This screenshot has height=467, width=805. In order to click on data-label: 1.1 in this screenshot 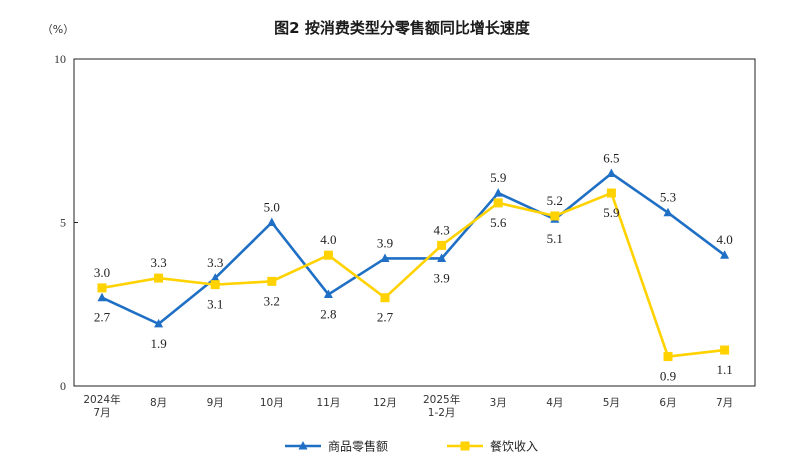, I will do `click(724, 369)`.